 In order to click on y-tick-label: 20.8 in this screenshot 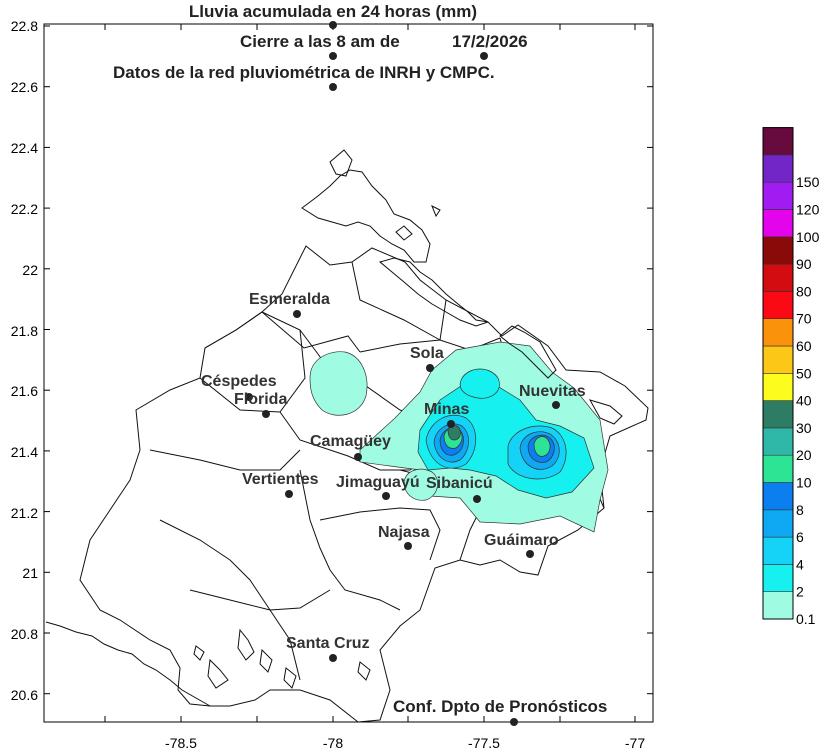, I will do `click(24, 634)`.